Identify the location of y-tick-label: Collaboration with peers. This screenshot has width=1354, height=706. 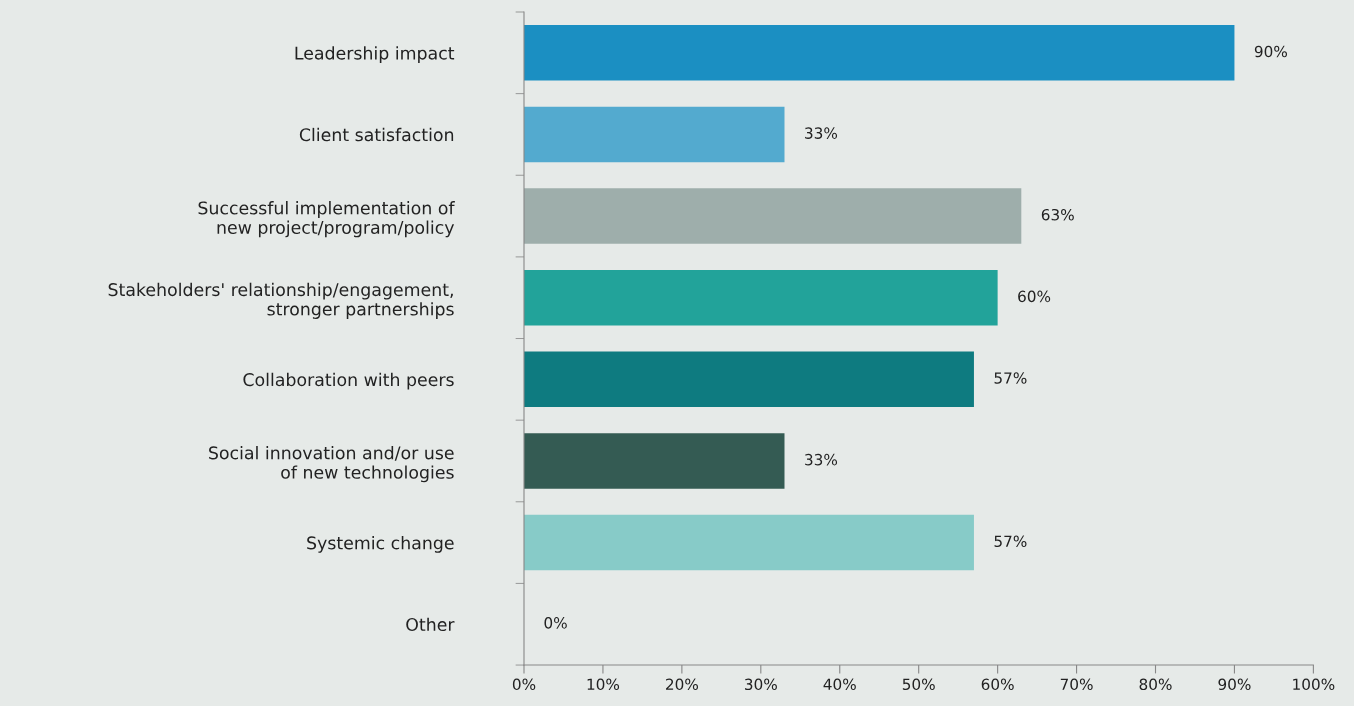
(348, 381).